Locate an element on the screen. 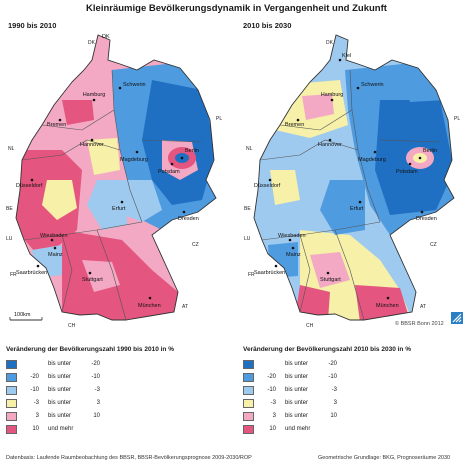  city-label: Kiel is located at coordinates (346, 56).